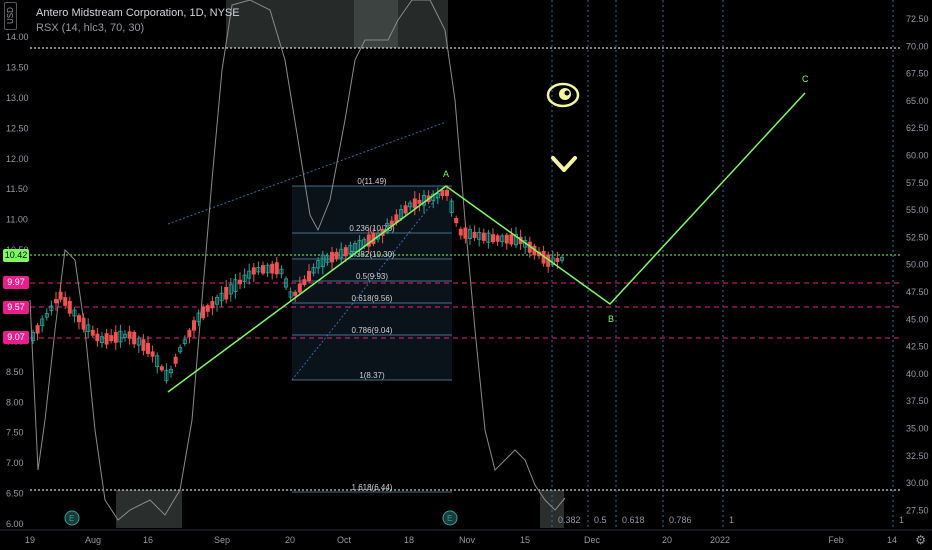 Image resolution: width=932 pixels, height=550 pixels. What do you see at coordinates (15, 494) in the screenshot?
I see `left-tick-label: 6.50` at bounding box center [15, 494].